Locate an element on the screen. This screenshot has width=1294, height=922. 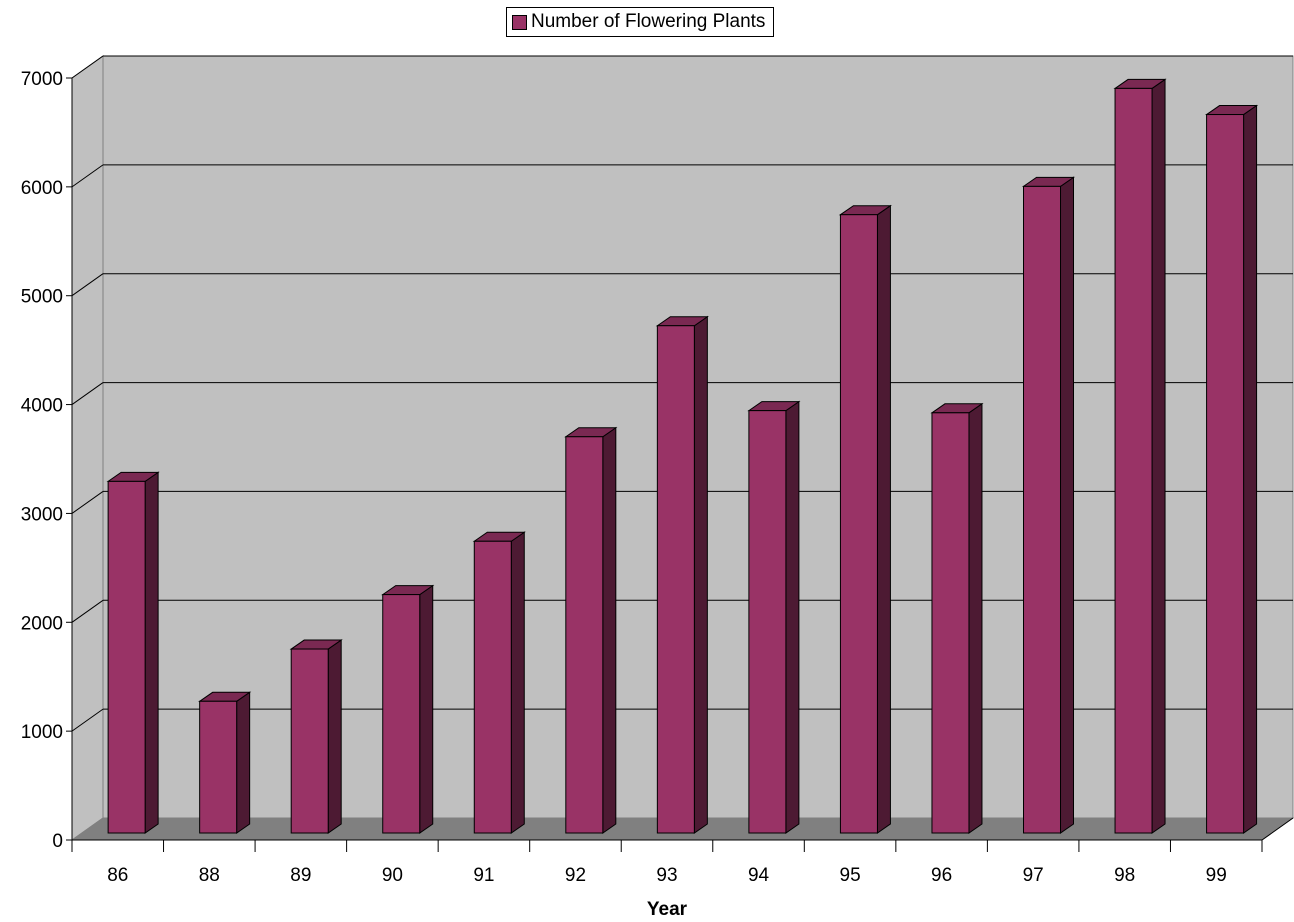
x-tick-label: 88 is located at coordinates (209, 875).